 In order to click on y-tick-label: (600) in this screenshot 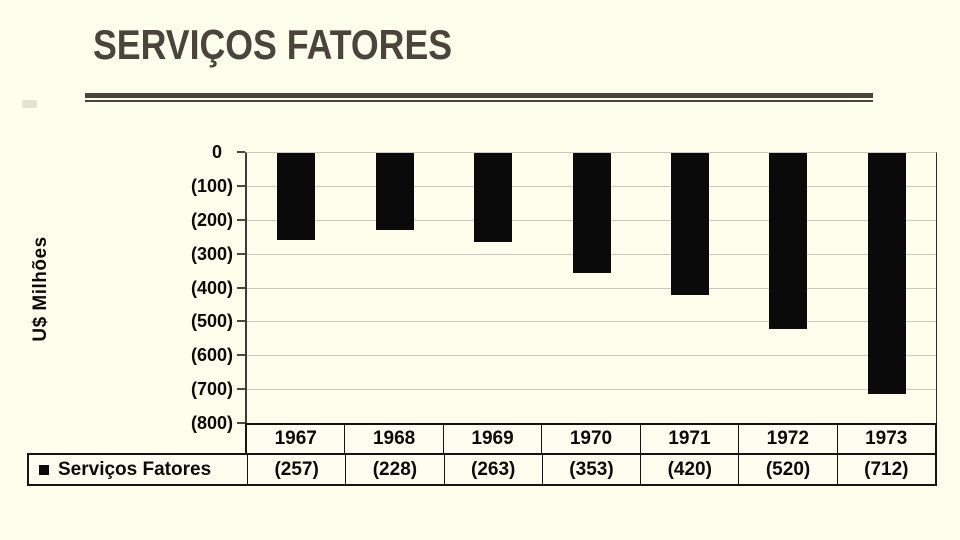, I will do `click(211, 355)`.